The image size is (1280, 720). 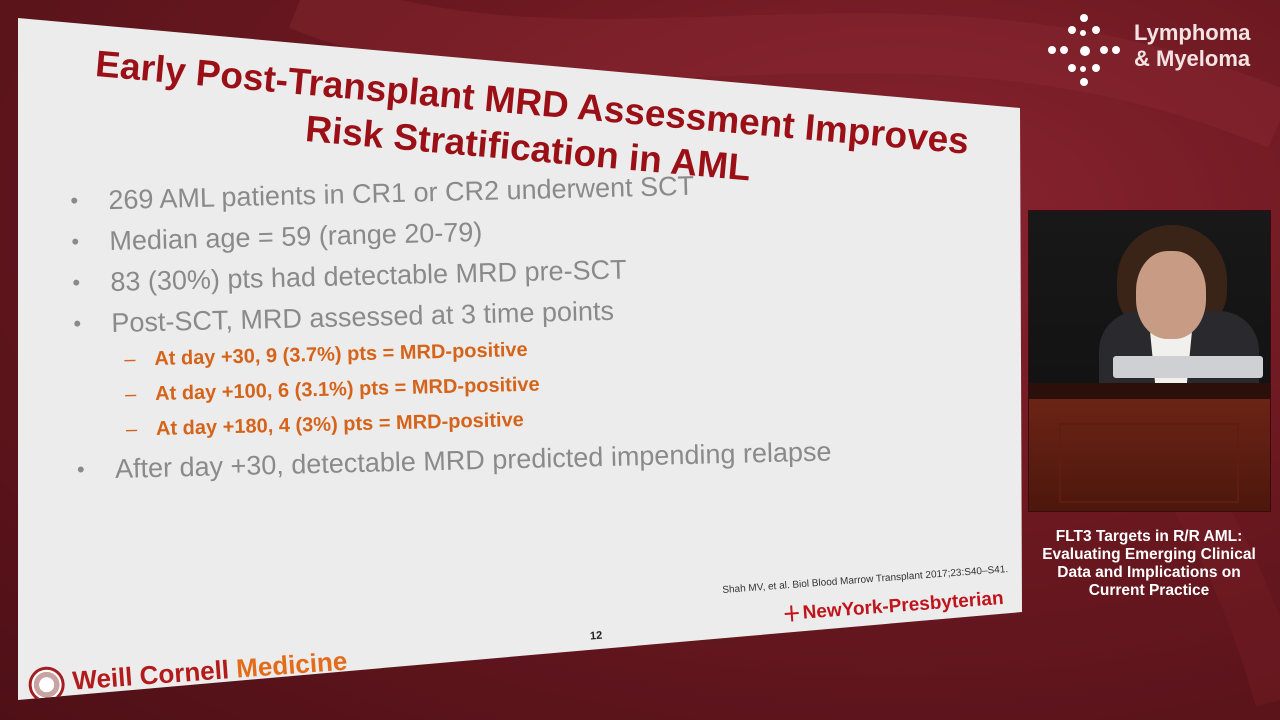 I want to click on seal-icon, so click(x=46, y=682).